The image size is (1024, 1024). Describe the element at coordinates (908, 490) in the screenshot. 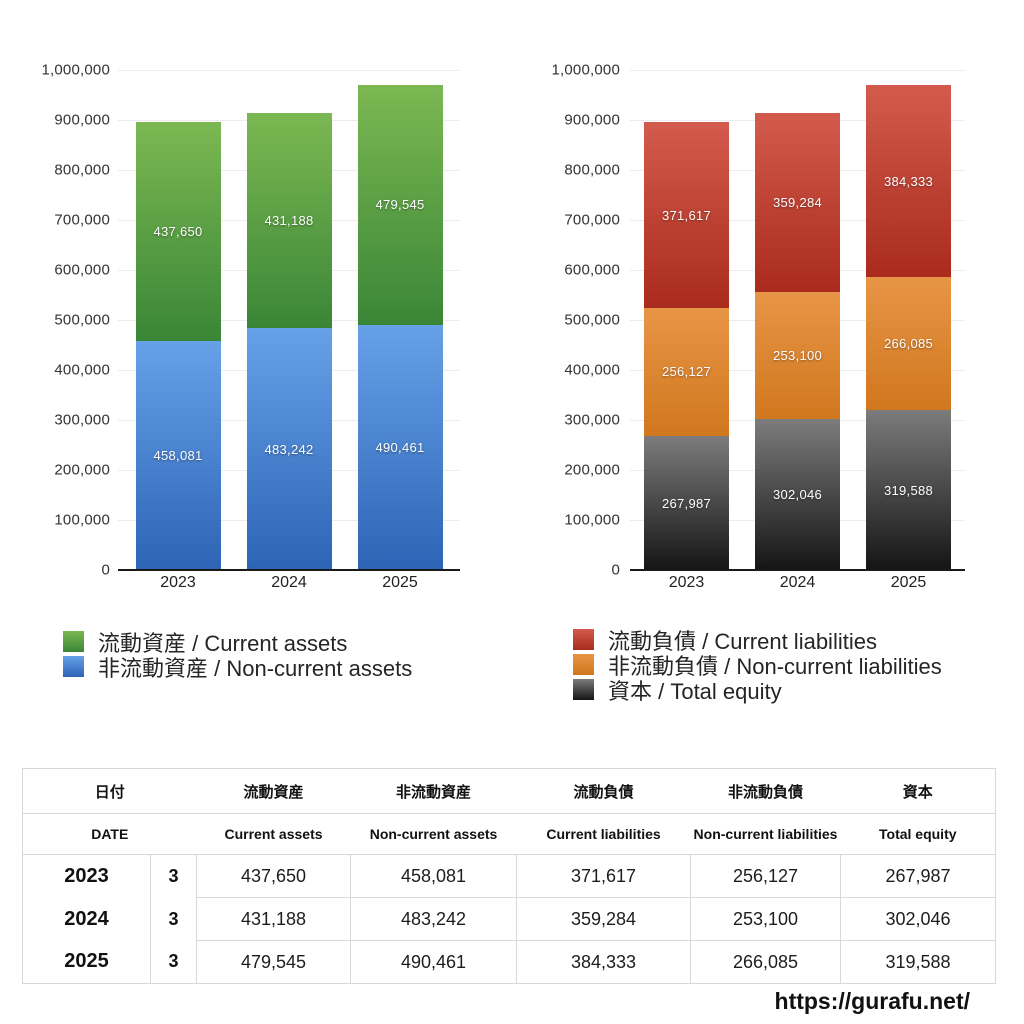

I see `value-label: 319,588` at that location.